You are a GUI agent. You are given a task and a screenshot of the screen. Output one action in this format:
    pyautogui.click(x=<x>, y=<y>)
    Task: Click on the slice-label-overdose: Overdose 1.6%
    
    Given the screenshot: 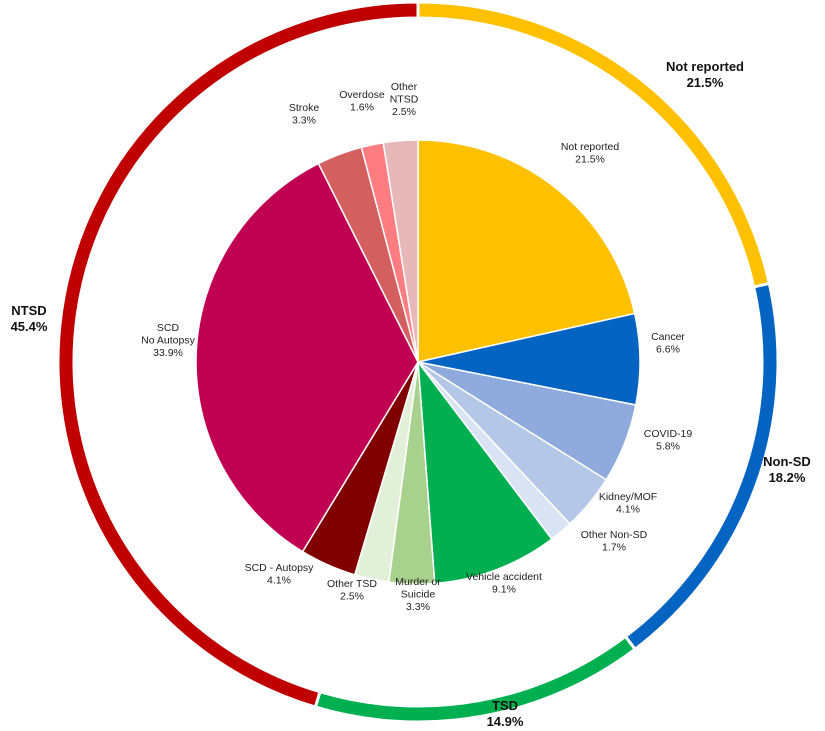 What is the action you would take?
    pyautogui.click(x=362, y=101)
    